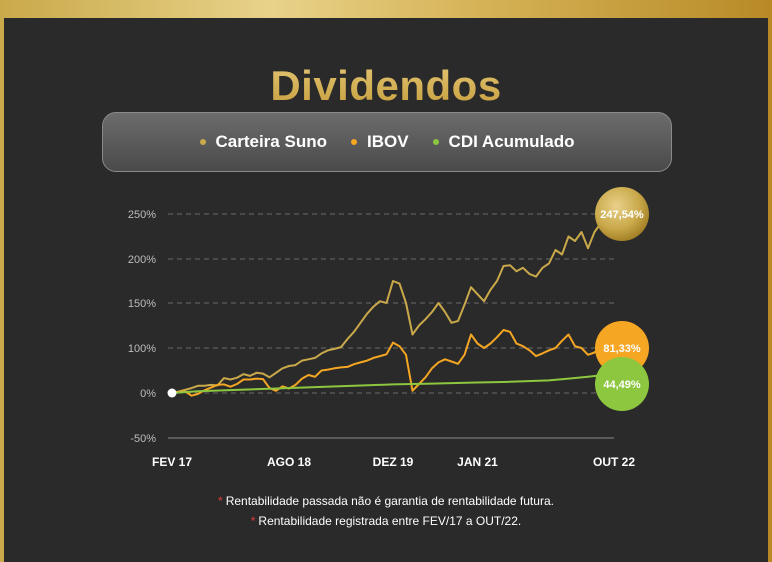 This screenshot has width=772, height=562. Describe the element at coordinates (511, 141) in the screenshot. I see `legend-label-cdi: CDI Acumulado` at that location.